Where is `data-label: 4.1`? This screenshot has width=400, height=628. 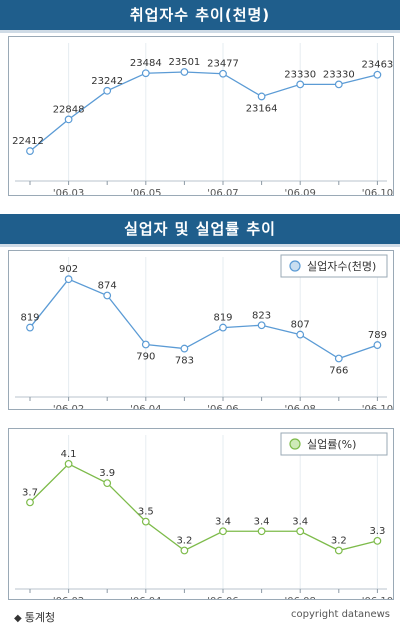 data-label: 4.1 is located at coordinates (69, 454).